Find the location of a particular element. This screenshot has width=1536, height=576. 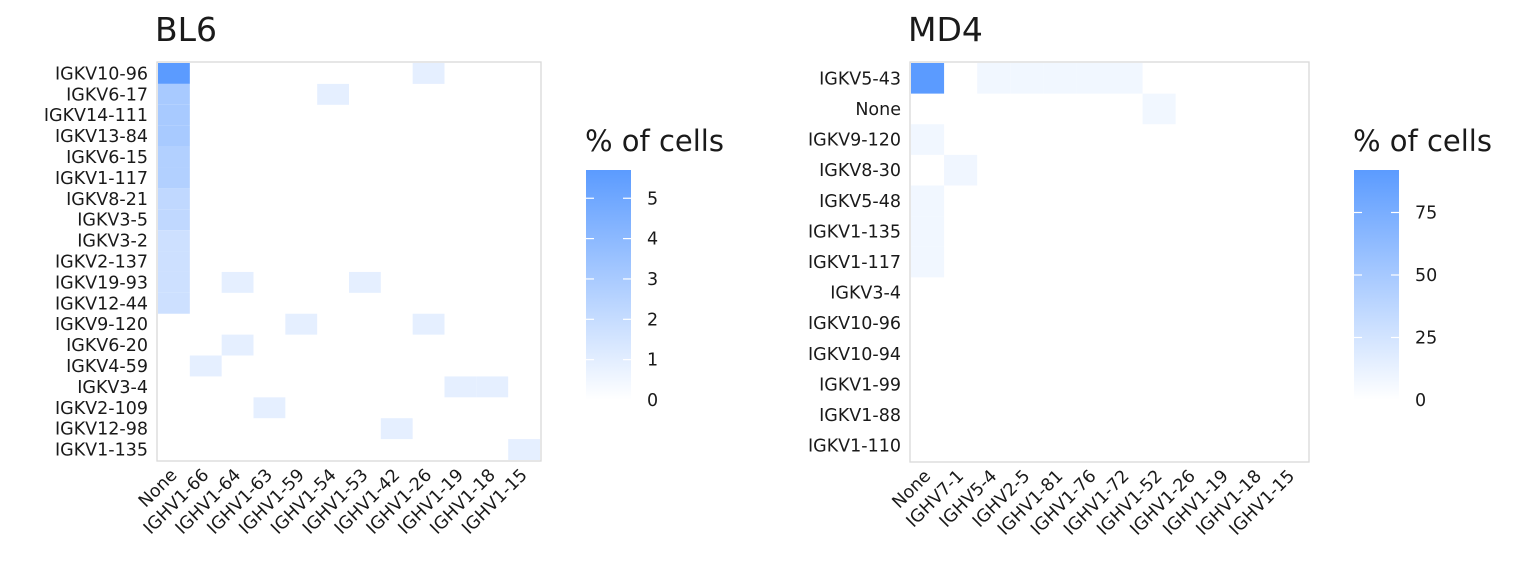

legend-tick-label: 25 is located at coordinates (1426, 339).